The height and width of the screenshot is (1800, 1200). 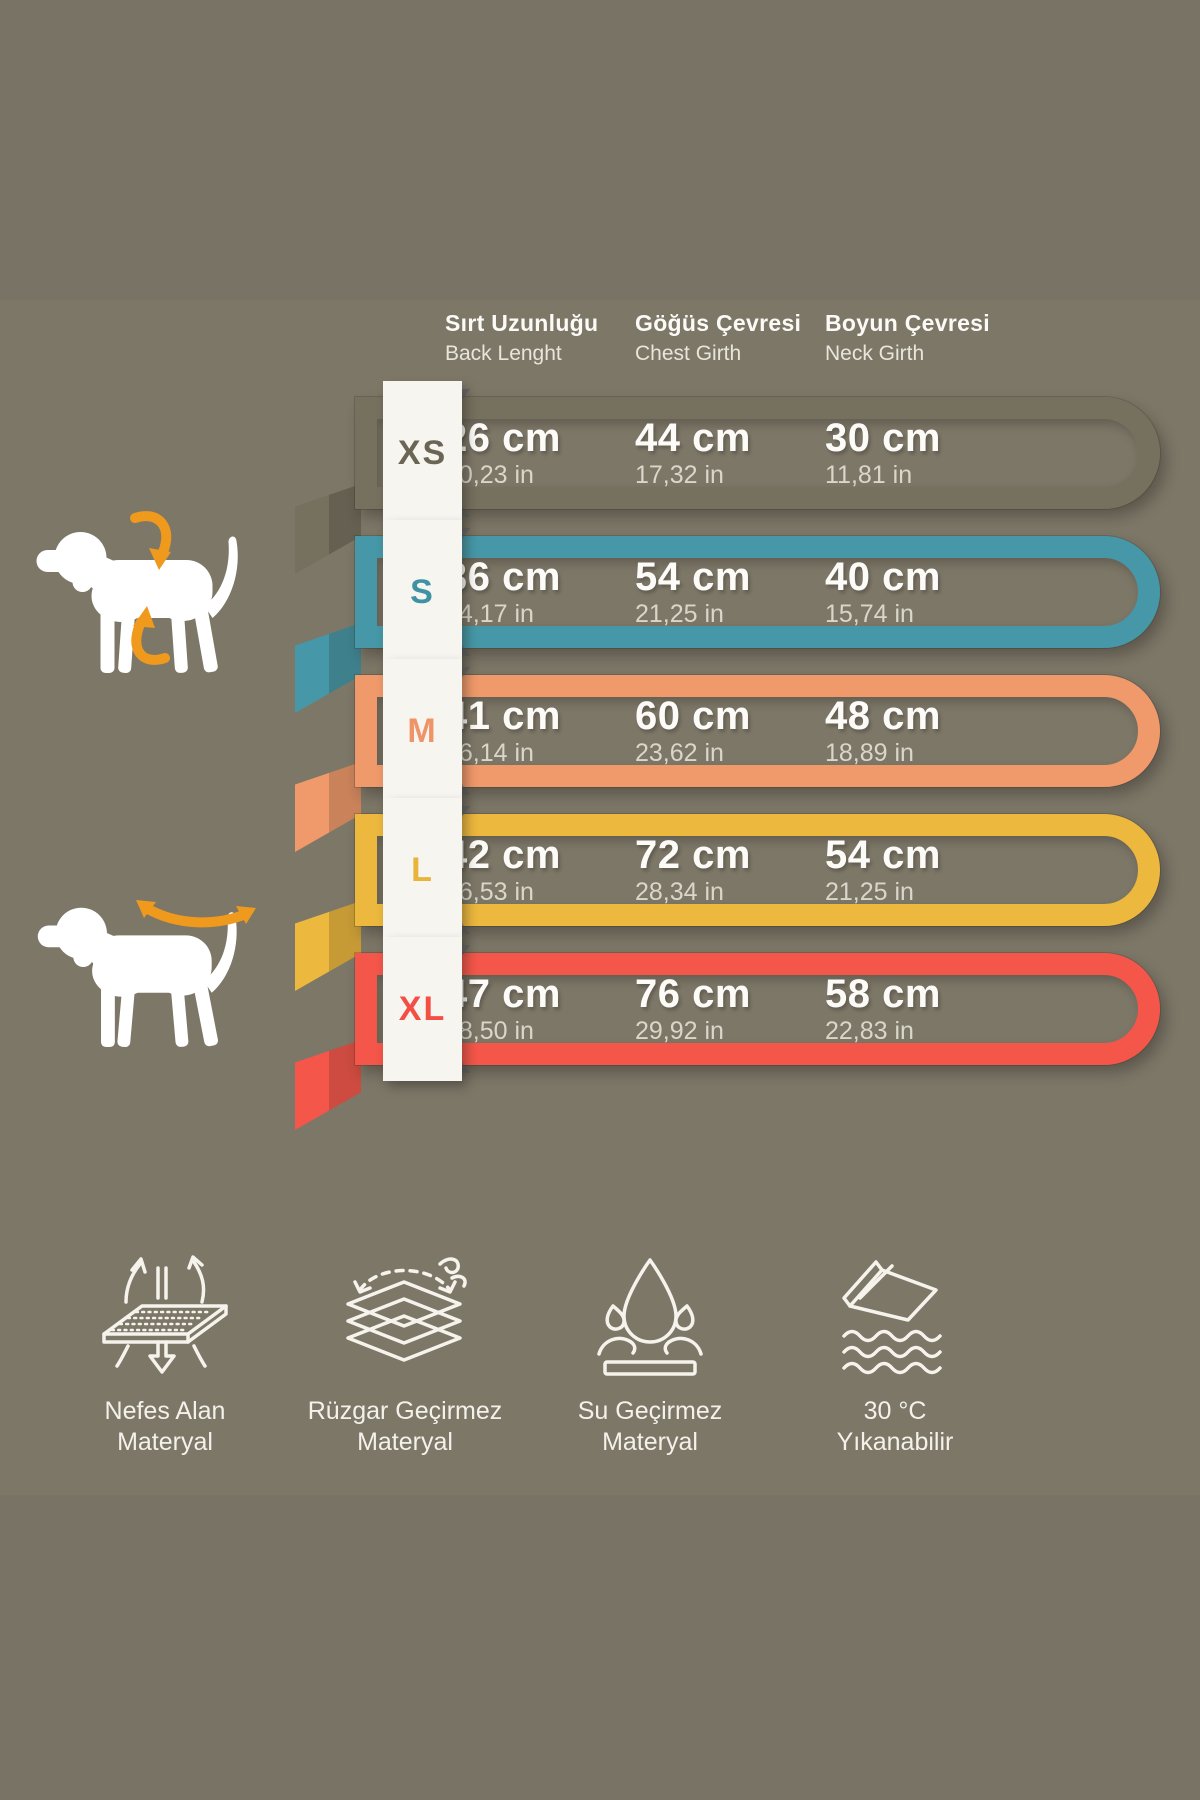 I want to click on dog-silhouette-chest-girth, so click(x=144, y=593).